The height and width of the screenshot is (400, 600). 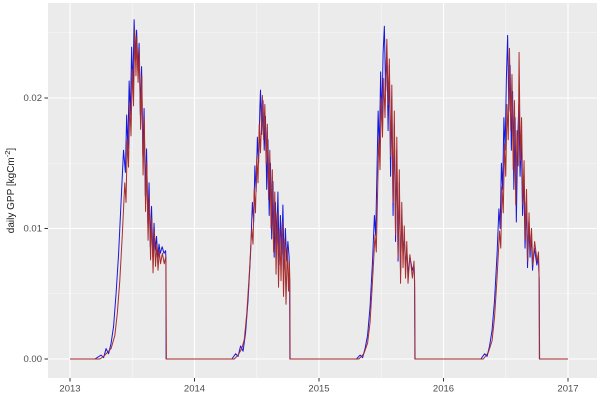 I want to click on x-tick-label: 2013, so click(x=69, y=389).